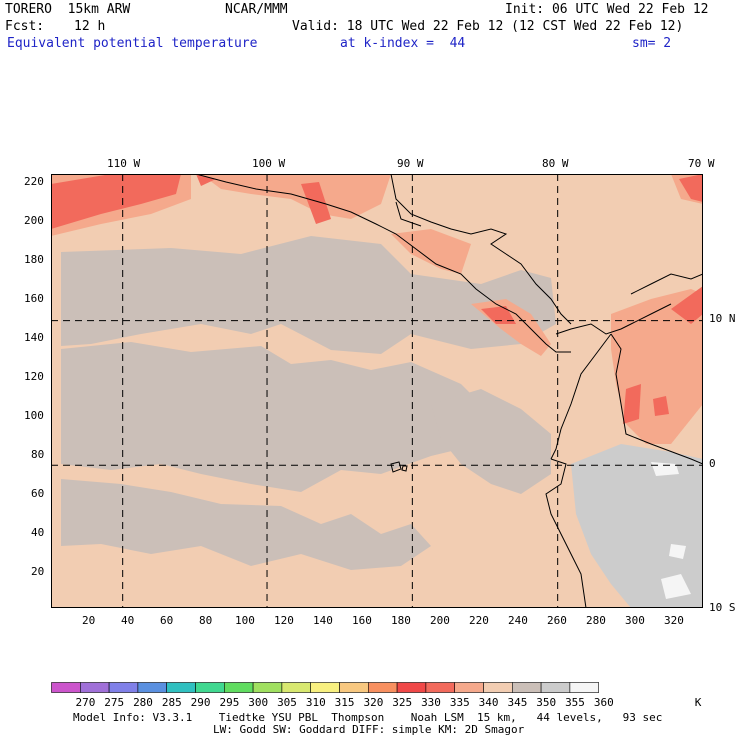  Describe the element at coordinates (256, 9) in the screenshot. I see `organization-label: NCAR/MMM` at that location.